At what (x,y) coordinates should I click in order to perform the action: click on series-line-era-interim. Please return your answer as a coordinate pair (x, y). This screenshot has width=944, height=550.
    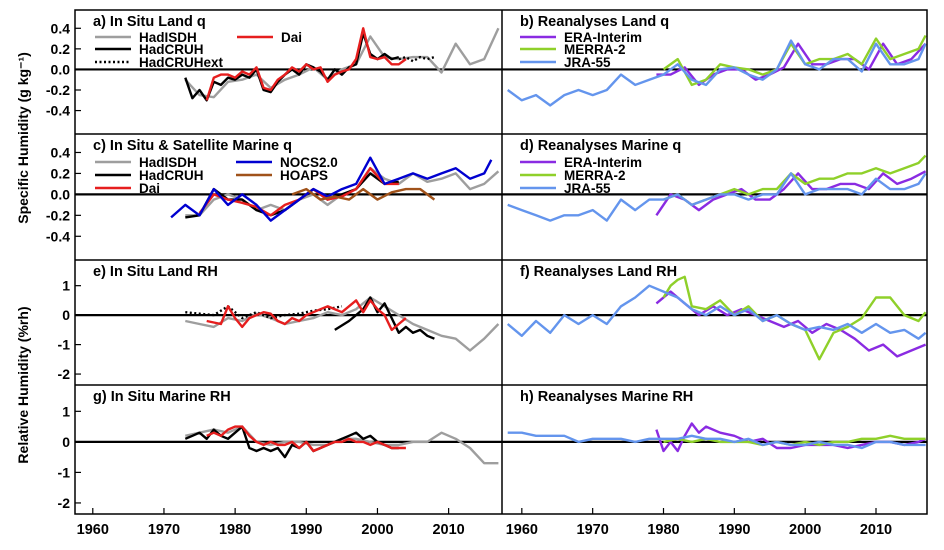
    Looking at the image, I should click on (791, 193).